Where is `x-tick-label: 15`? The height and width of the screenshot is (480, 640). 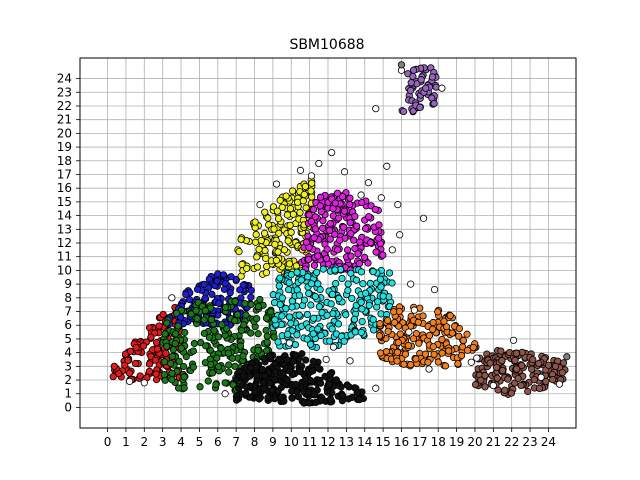 x-tick-label: 15 is located at coordinates (382, 442).